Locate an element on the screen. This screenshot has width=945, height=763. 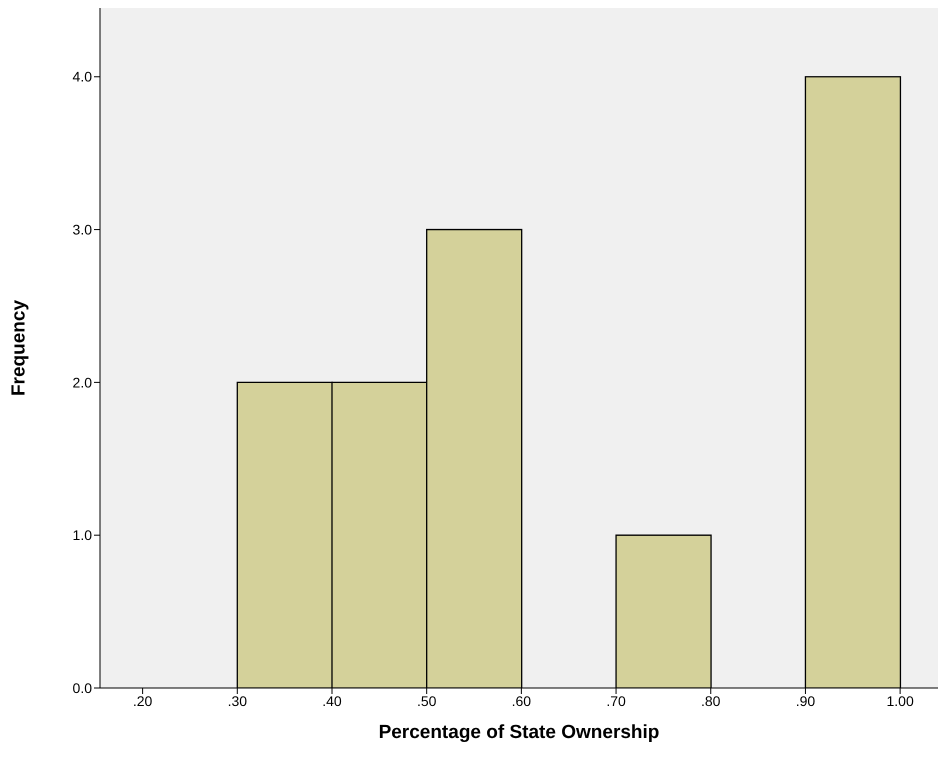
y-tick-label: 0.0 is located at coordinates (82, 688).